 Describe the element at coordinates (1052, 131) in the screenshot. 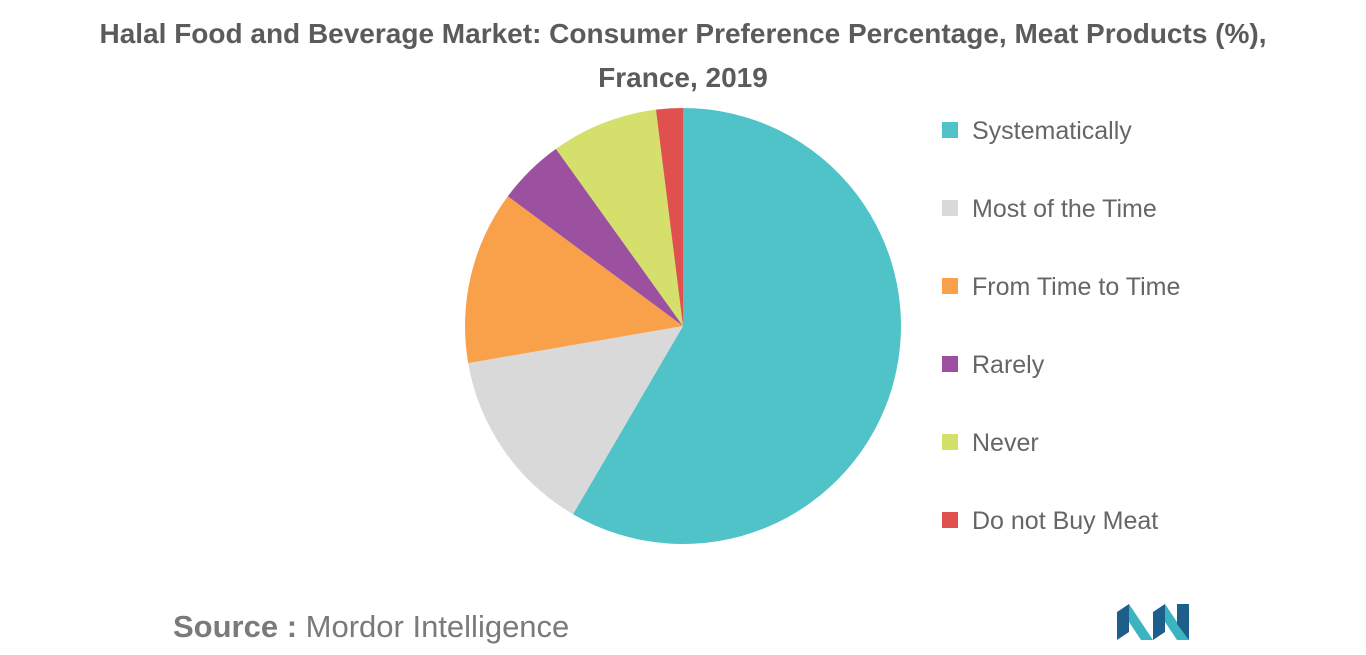

I see `legend-label: Systematically` at that location.